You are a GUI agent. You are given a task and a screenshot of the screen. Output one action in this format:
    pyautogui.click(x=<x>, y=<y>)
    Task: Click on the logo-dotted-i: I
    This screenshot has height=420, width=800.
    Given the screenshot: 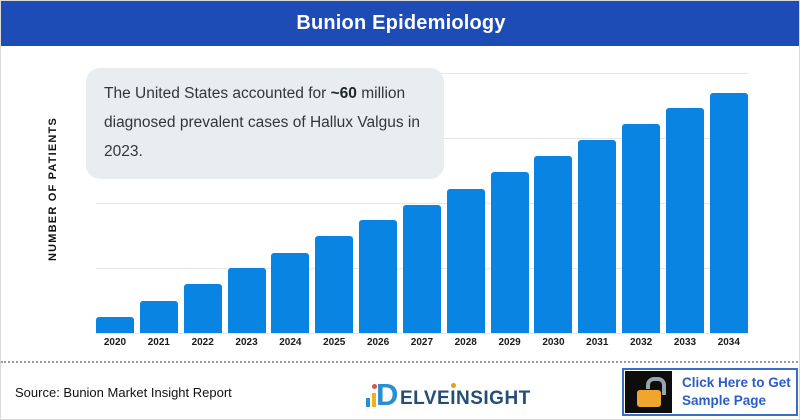 What is the action you would take?
    pyautogui.click(x=453, y=396)
    